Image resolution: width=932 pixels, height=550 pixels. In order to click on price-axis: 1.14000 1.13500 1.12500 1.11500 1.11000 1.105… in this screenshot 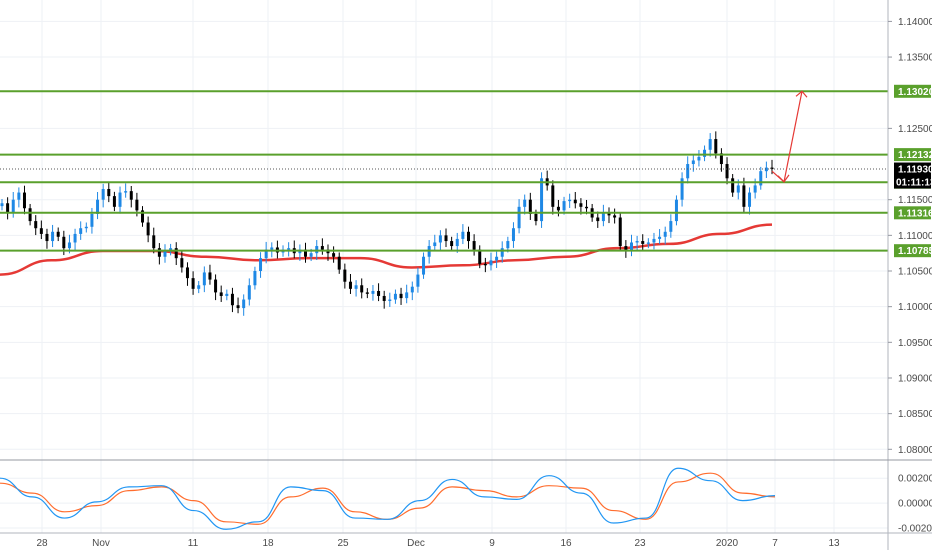, I will do `click(910, 236)`.